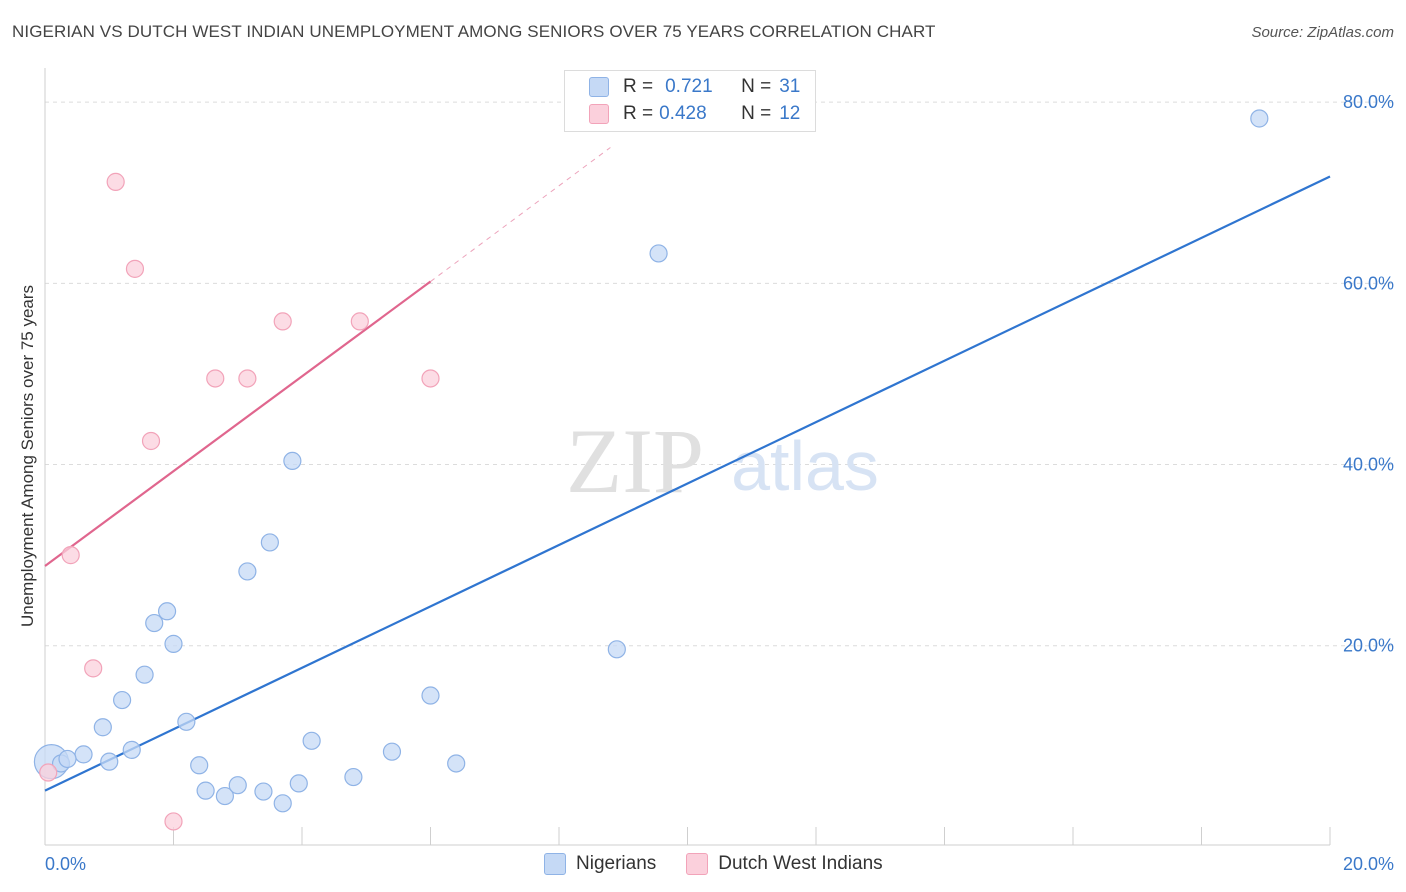 The image size is (1406, 892). What do you see at coordinates (800, 863) in the screenshot?
I see `legend-label: Dutch West Indians` at bounding box center [800, 863].